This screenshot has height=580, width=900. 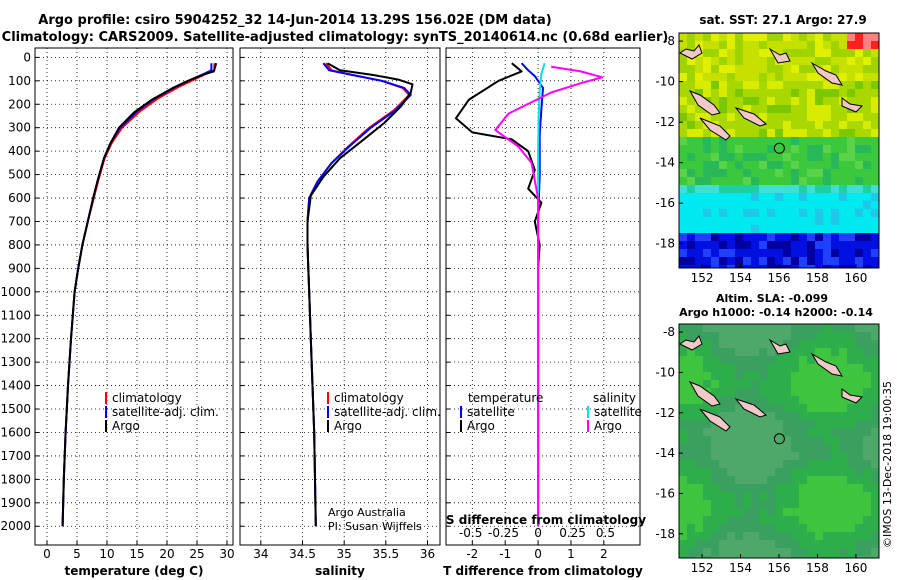 What do you see at coordinates (776, 312) in the screenshot?
I see `sla-map-title-2: Argo h1000: -0.14 h2000: -0.14` at bounding box center [776, 312].